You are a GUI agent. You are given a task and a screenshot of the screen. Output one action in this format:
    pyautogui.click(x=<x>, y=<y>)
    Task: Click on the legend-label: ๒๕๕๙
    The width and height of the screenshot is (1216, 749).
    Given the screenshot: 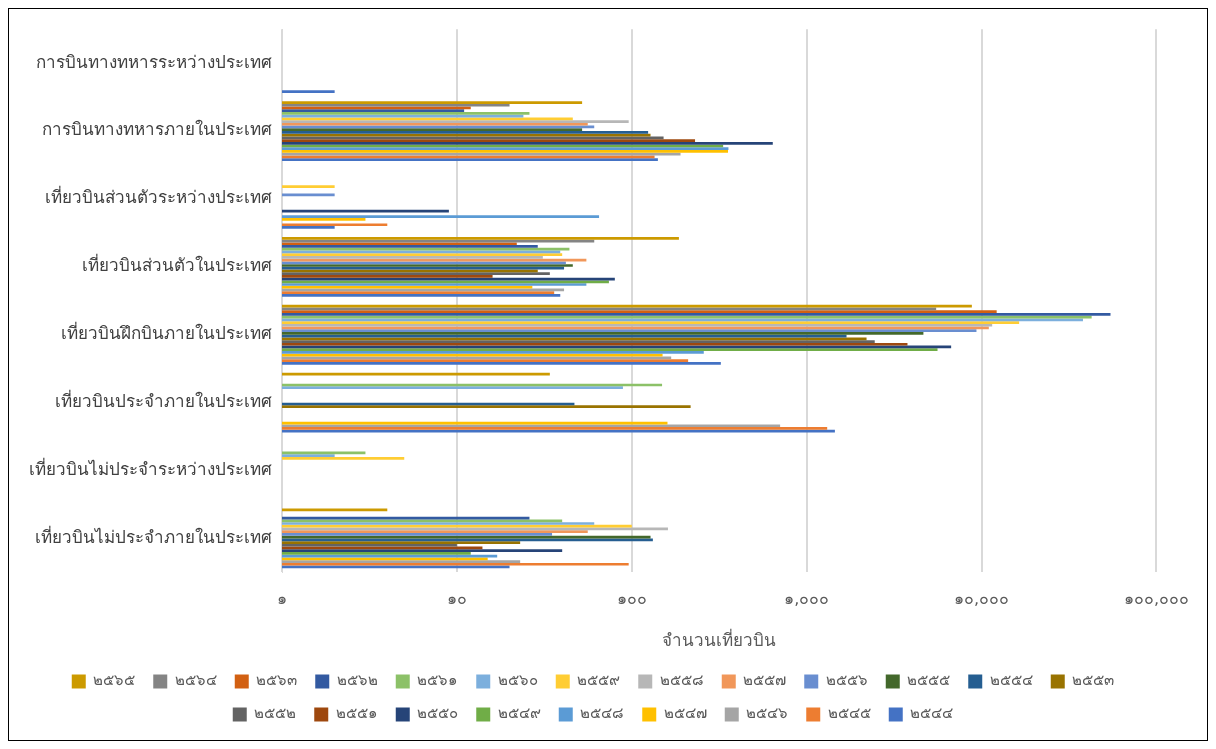 What is the action you would take?
    pyautogui.click(x=599, y=680)
    